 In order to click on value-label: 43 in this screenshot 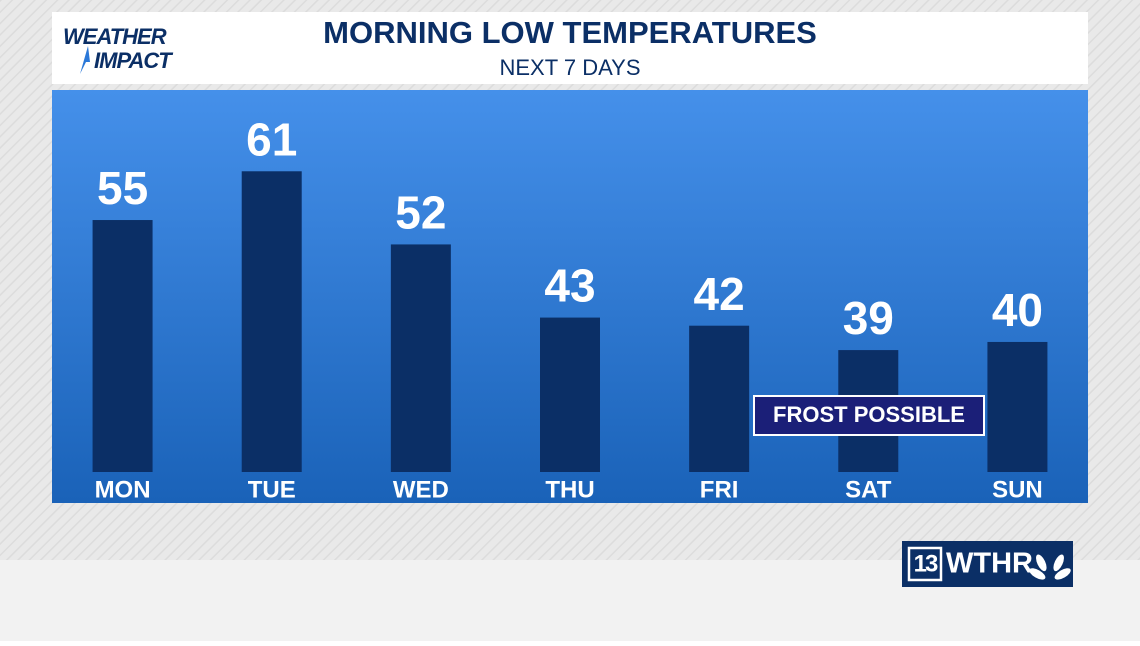, I will do `click(569, 286)`.